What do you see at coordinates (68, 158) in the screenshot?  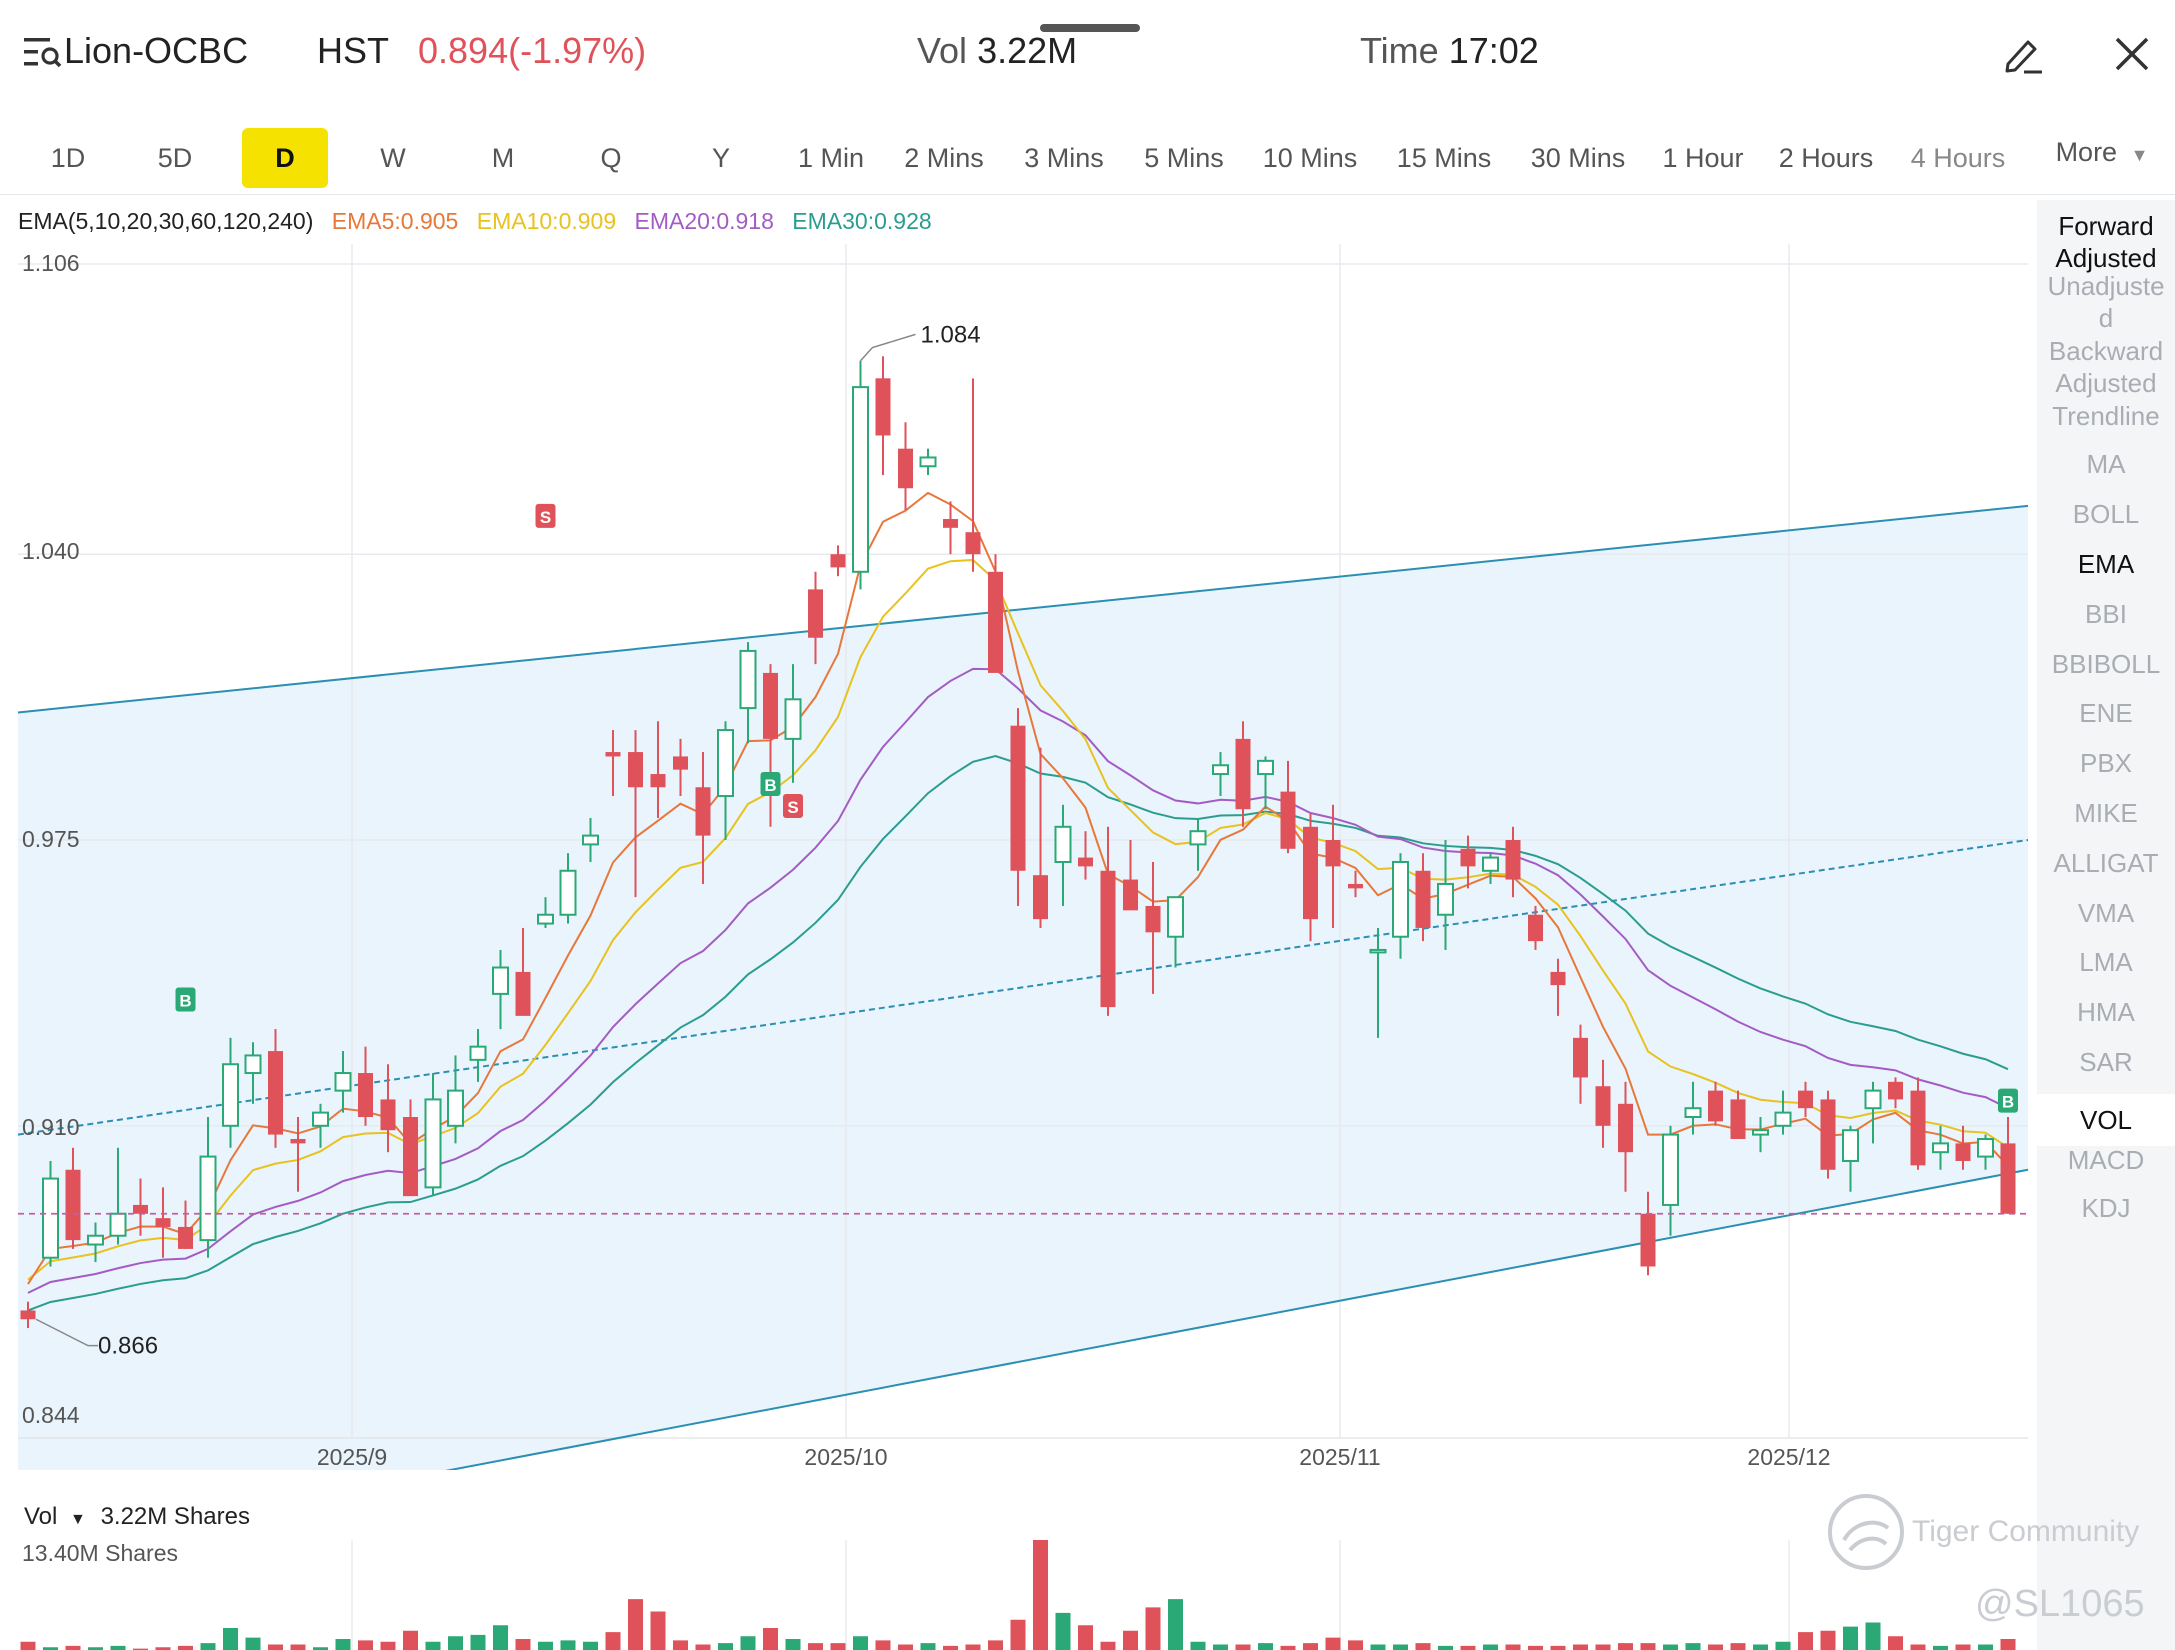 I see `tab-1d: 1D` at bounding box center [68, 158].